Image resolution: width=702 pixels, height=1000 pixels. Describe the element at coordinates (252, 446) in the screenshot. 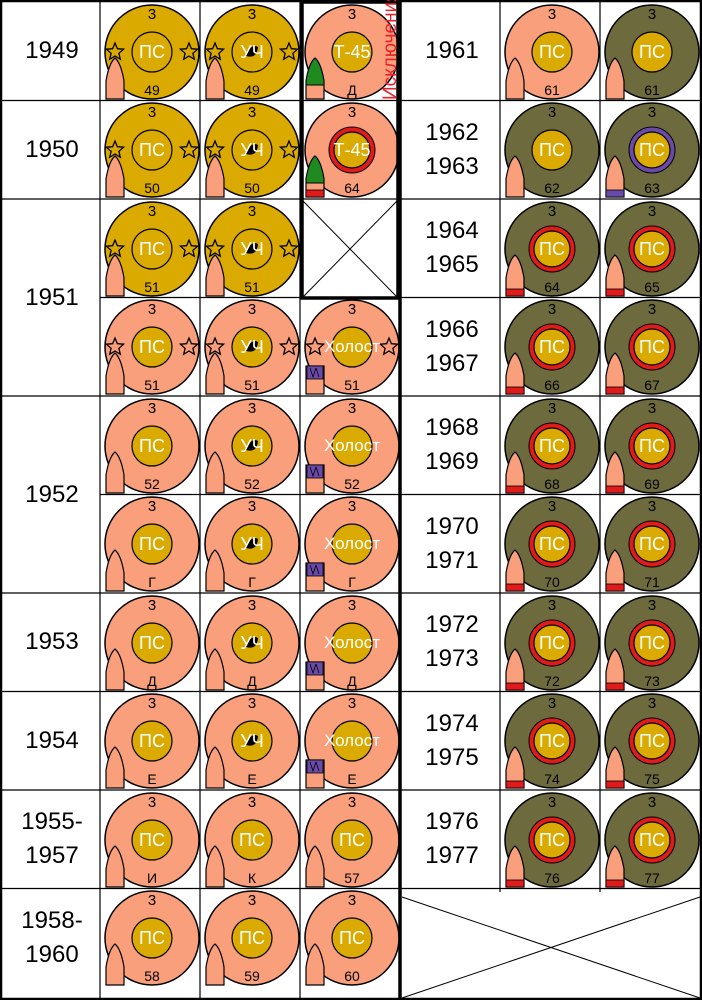

I see `cartridge-marking: 3 УЧ 52` at that location.